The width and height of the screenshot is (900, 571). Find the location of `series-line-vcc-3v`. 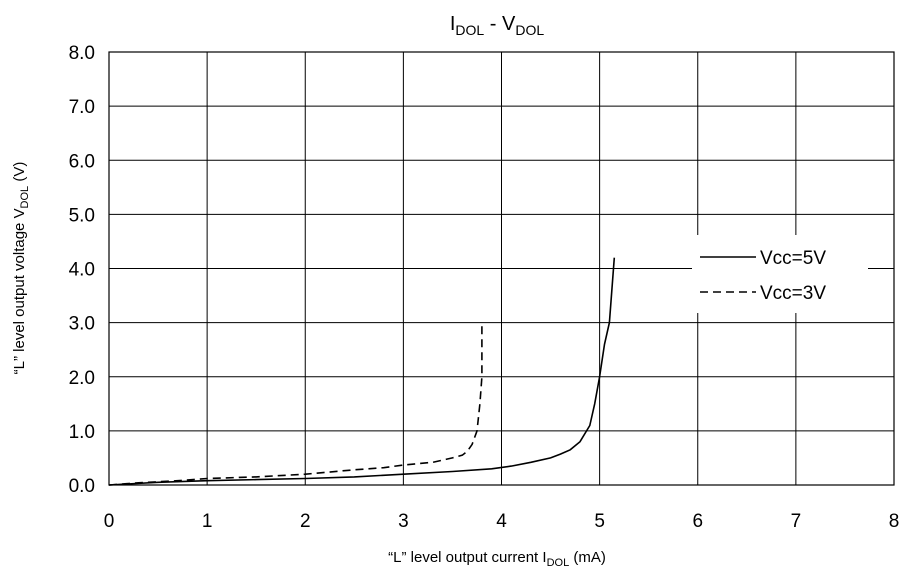

series-line-vcc-3v is located at coordinates (295, 404).